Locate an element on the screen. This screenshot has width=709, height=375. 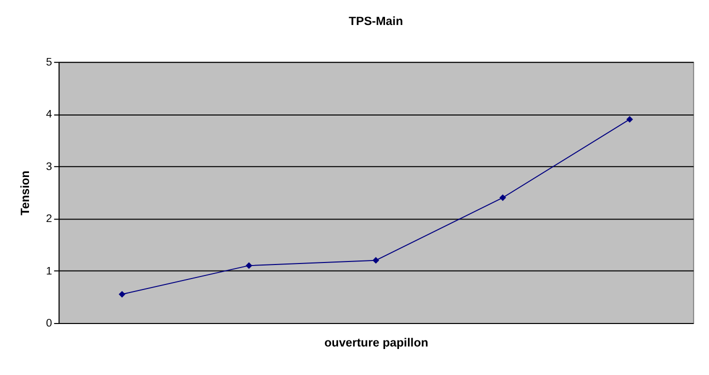
y-tick-label: 5 is located at coordinates (49, 62).